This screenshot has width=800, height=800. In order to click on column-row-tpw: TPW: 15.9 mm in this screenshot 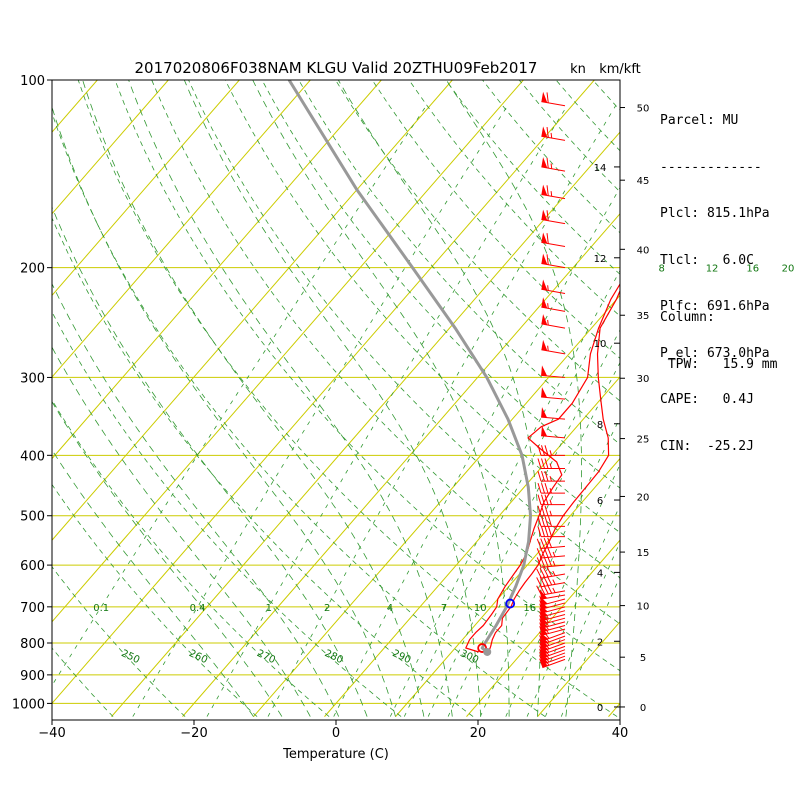, I will do `click(719, 364)`.